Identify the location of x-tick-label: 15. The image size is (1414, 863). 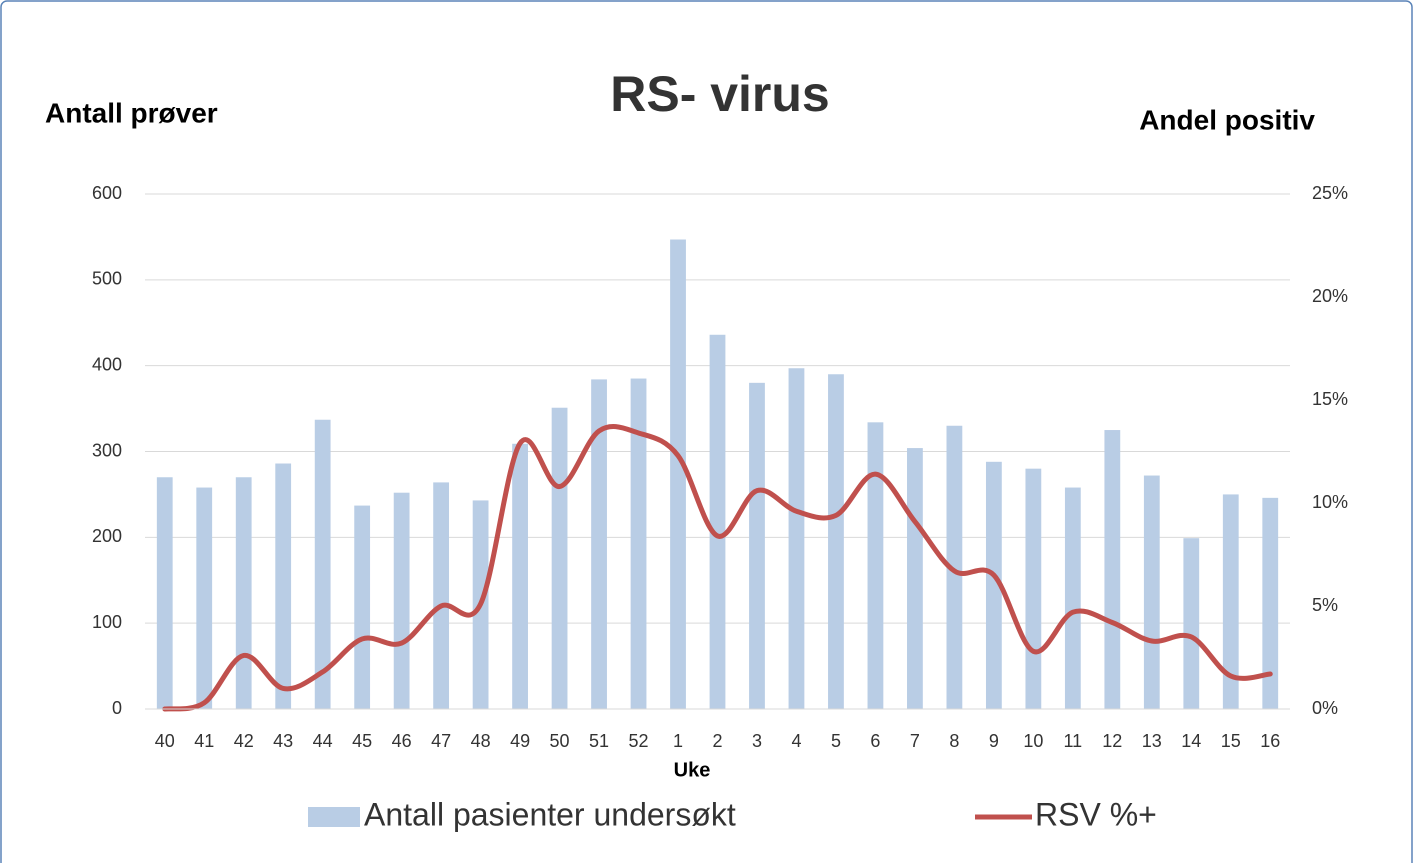
(1231, 741).